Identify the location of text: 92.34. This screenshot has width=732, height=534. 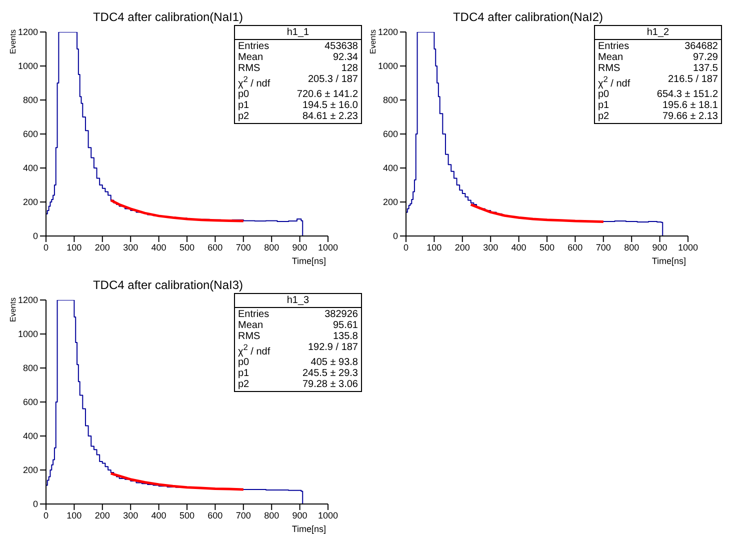
(345, 57).